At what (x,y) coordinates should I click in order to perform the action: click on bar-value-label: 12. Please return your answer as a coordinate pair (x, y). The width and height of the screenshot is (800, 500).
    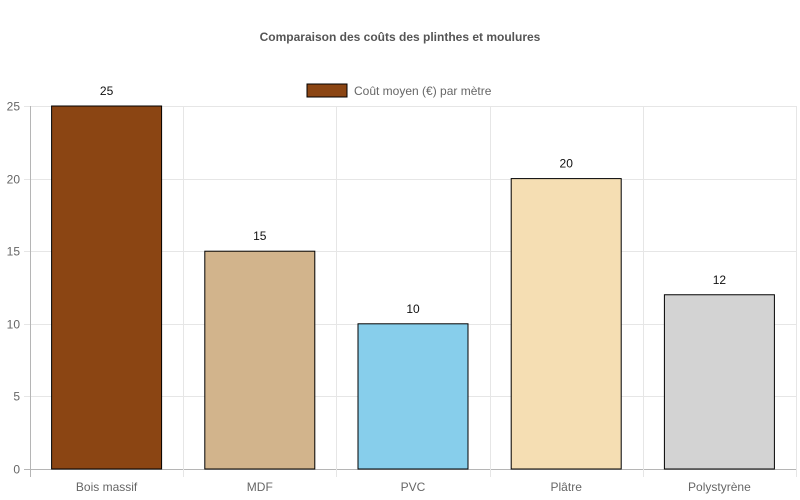
    Looking at the image, I should click on (720, 280).